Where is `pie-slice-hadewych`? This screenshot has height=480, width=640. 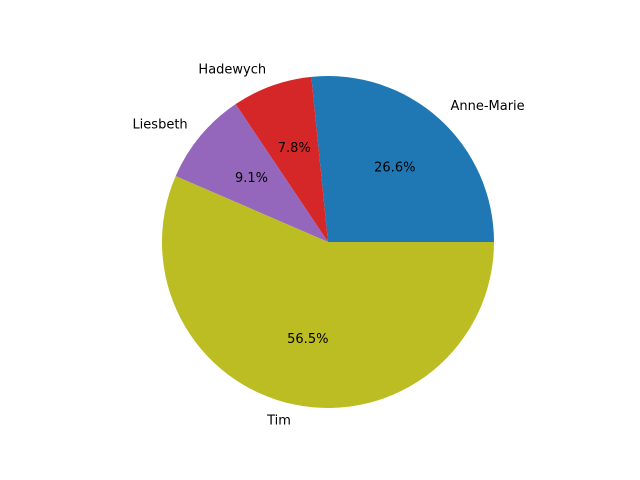 pie-slice-hadewych is located at coordinates (281, 159).